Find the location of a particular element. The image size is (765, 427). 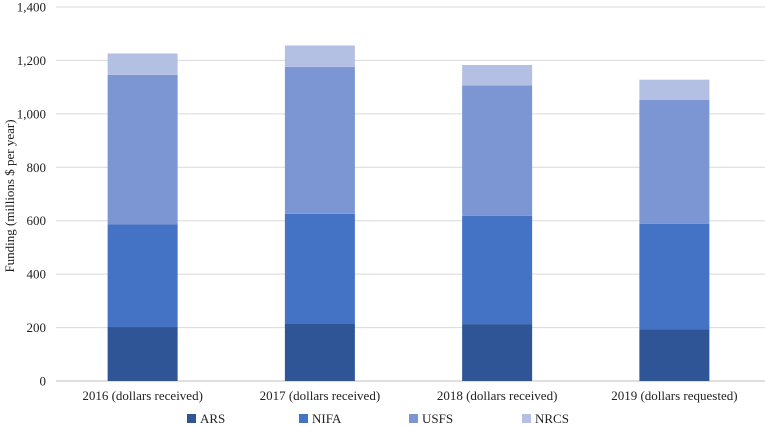

legend-swatch-nrcs is located at coordinates (526, 418).